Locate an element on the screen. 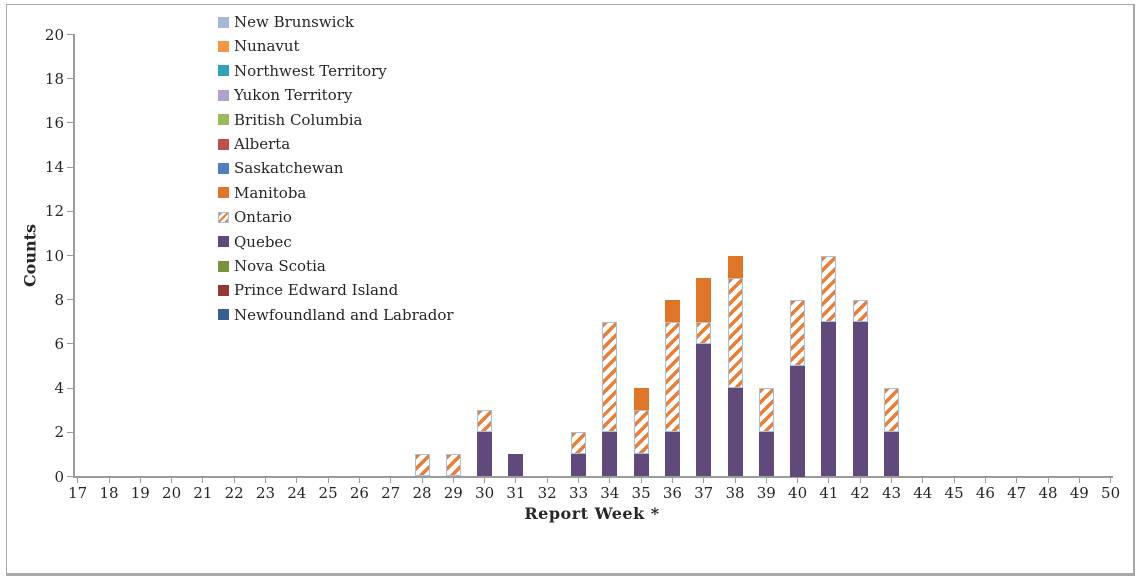 This screenshot has height=581, width=1140. legend-color-swatch-ontario is located at coordinates (223, 217).